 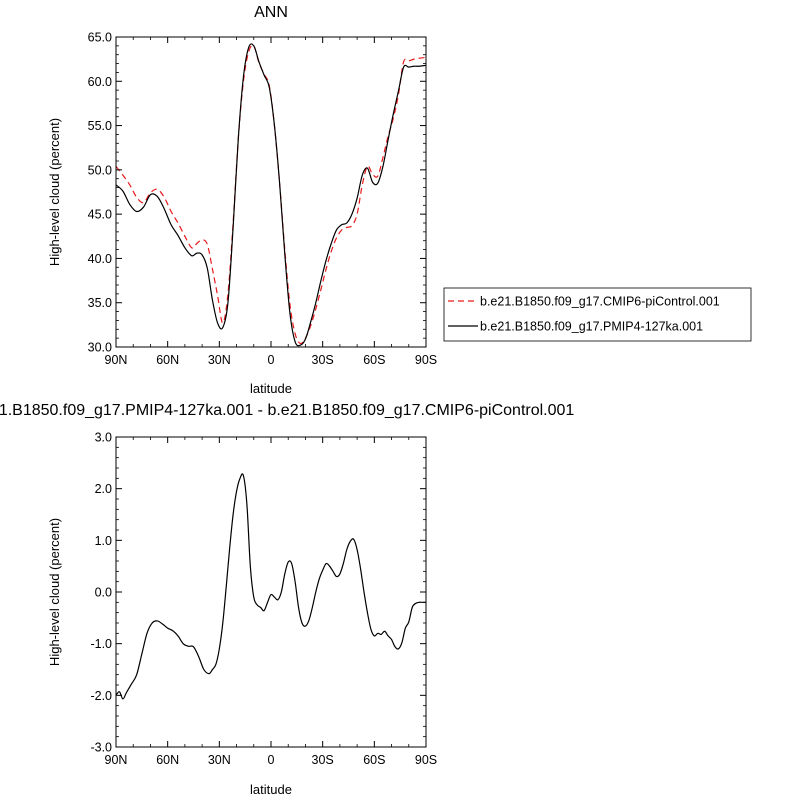 What do you see at coordinates (103, 438) in the screenshot?
I see `y-tick-label: 3.0` at bounding box center [103, 438].